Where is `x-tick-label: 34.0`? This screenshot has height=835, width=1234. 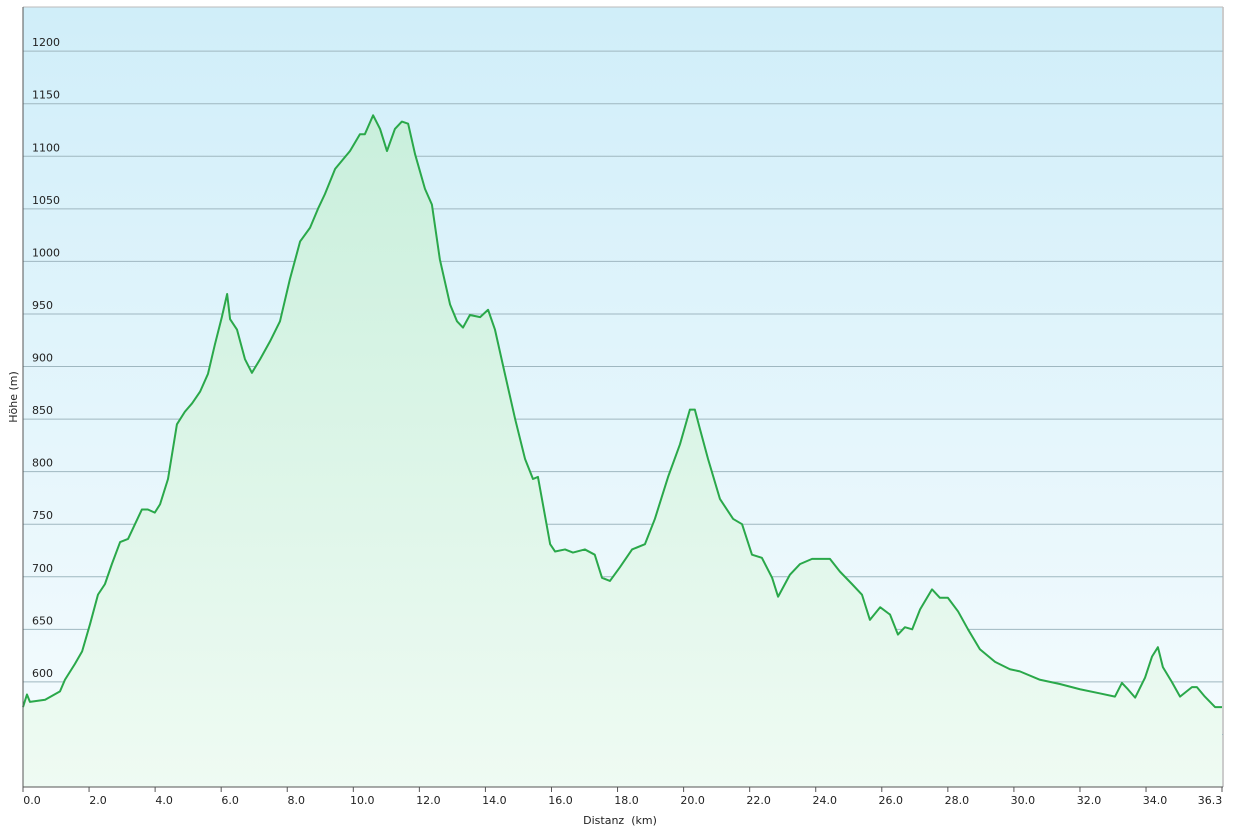 x-tick-label: 34.0 is located at coordinates (1155, 800).